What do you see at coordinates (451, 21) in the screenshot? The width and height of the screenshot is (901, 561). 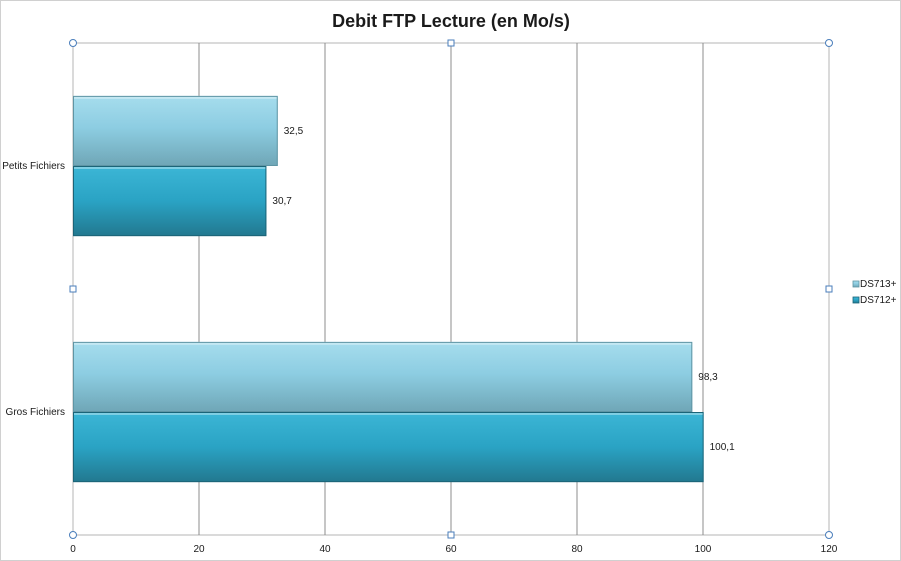 I see `chart-title: Debit FTP Lecture (en Mo/s)` at bounding box center [451, 21].